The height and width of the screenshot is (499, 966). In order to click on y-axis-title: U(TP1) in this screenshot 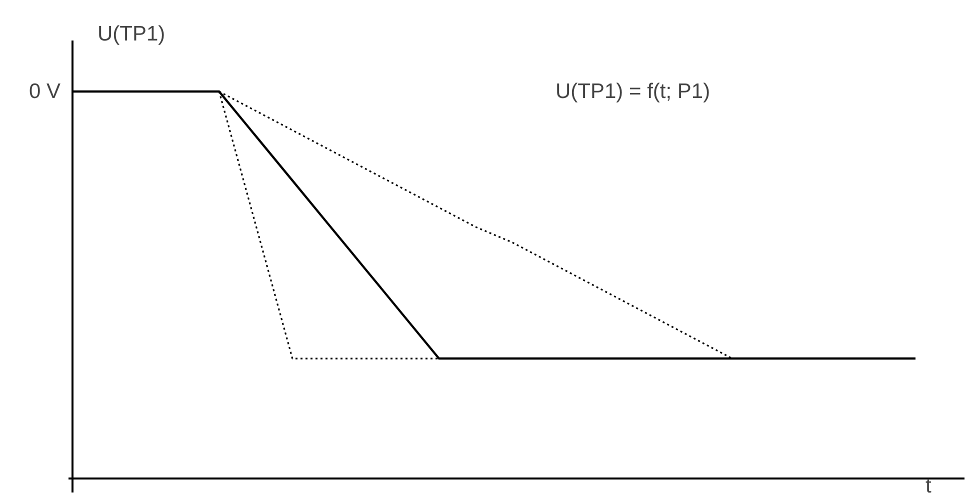, I will do `click(132, 34)`.